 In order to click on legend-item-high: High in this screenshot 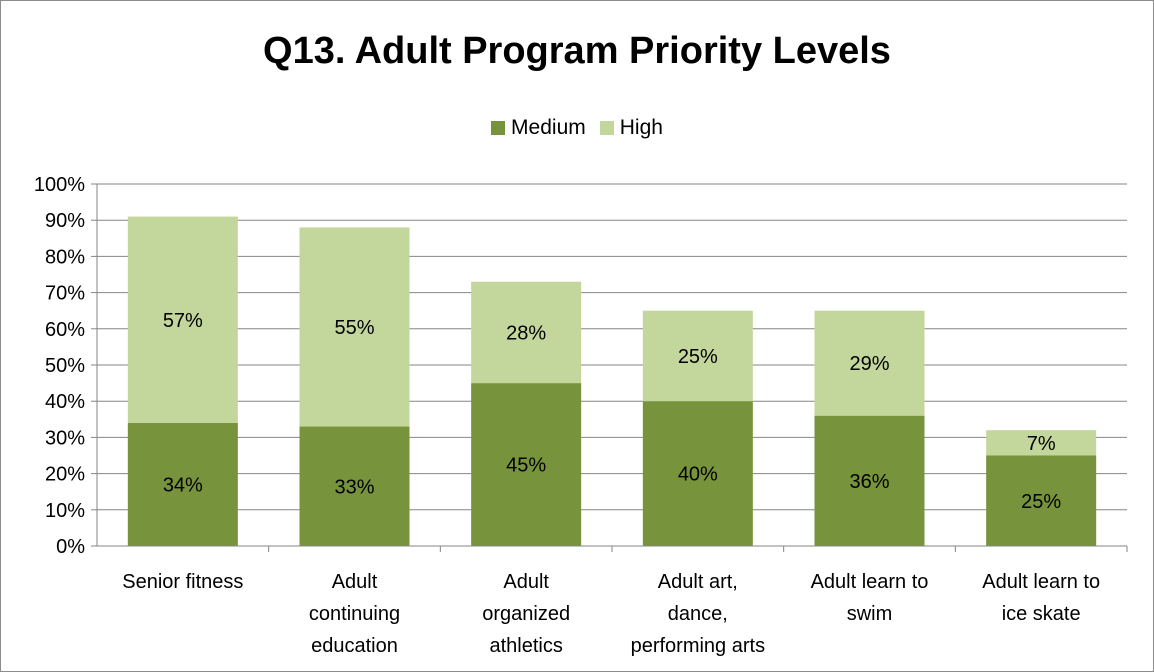, I will do `click(631, 128)`.